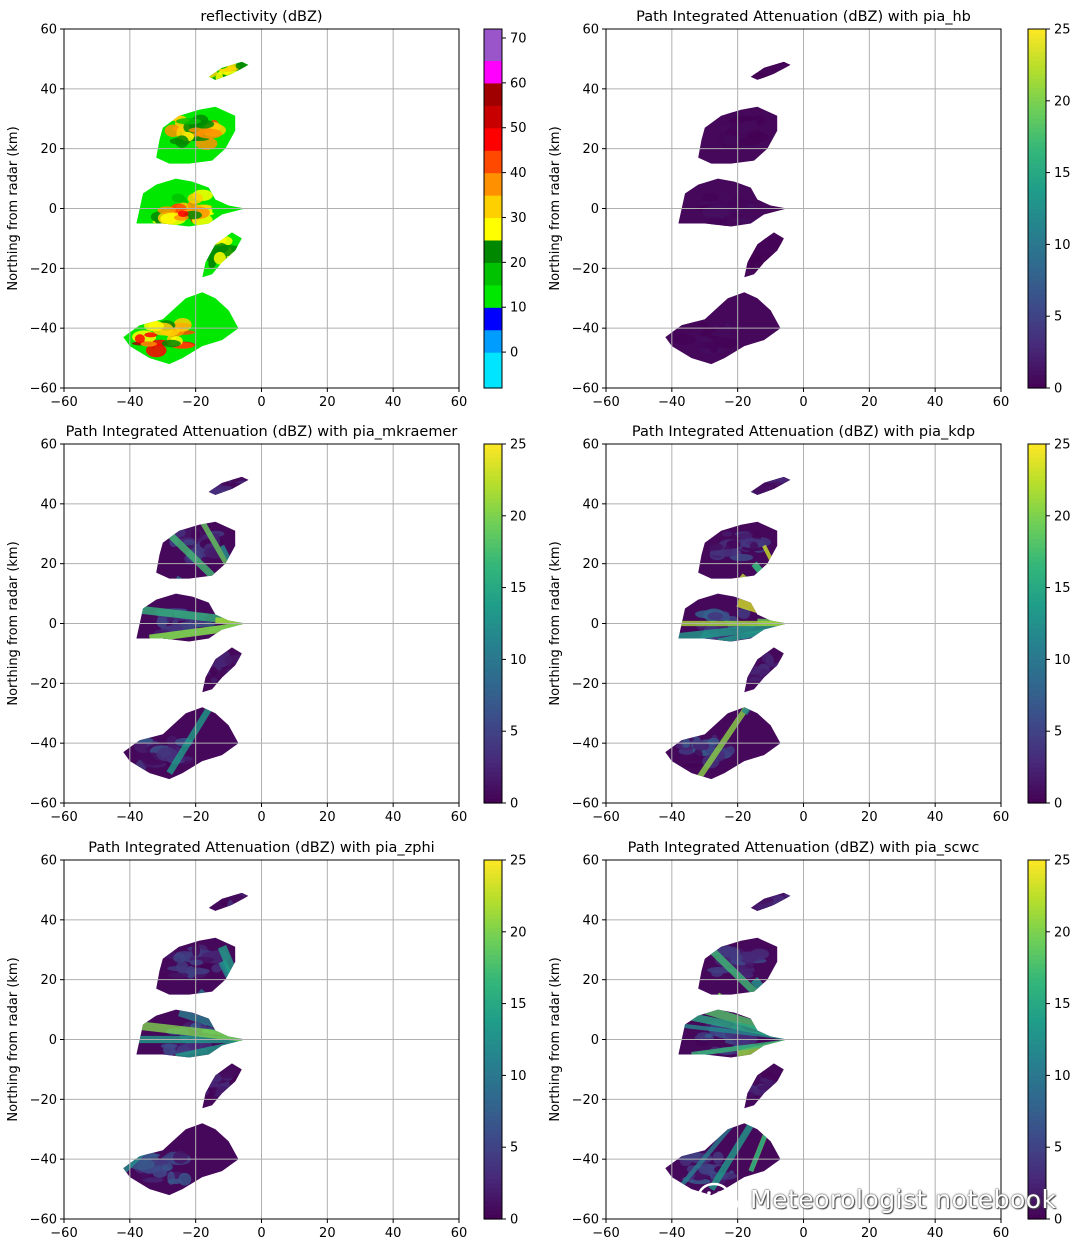  Describe the element at coordinates (43, 329) in the screenshot. I see `y-tick-label: −40` at that location.